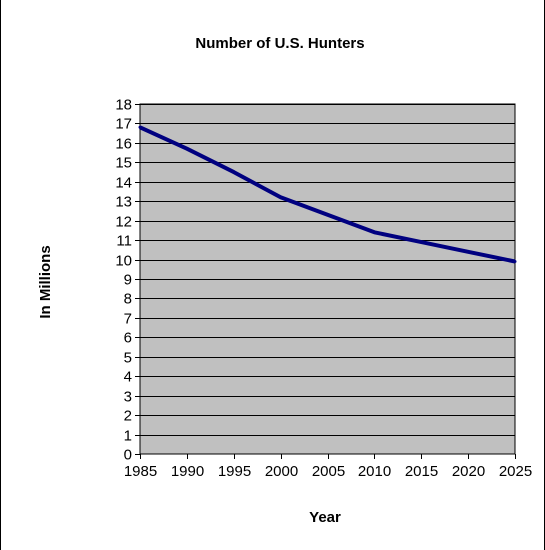 This screenshot has width=545, height=550. What do you see at coordinates (421, 471) in the screenshot?
I see `x-tick-label: 2015` at bounding box center [421, 471].